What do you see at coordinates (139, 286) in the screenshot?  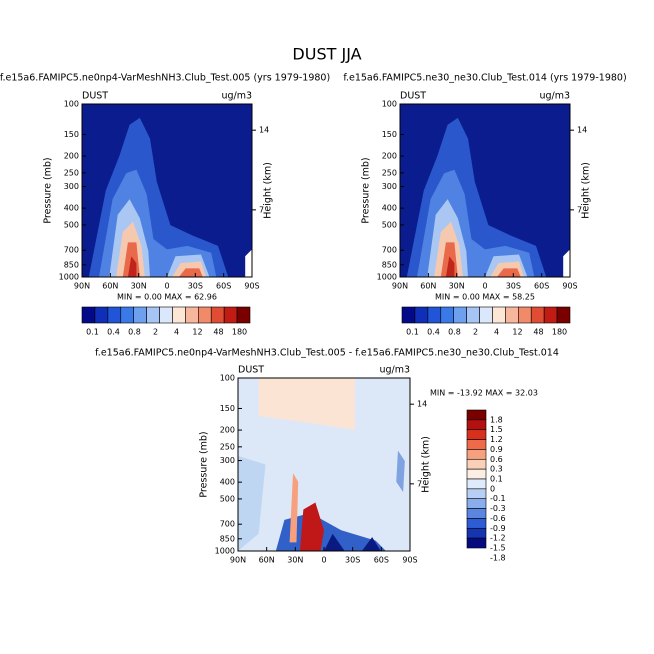 I see `x-tick-label: 30N` at bounding box center [139, 286].